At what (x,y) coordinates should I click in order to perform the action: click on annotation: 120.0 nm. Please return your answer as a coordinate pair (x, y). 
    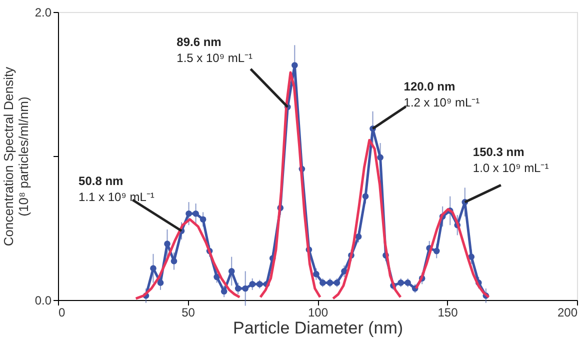
    Looking at the image, I should click on (430, 87).